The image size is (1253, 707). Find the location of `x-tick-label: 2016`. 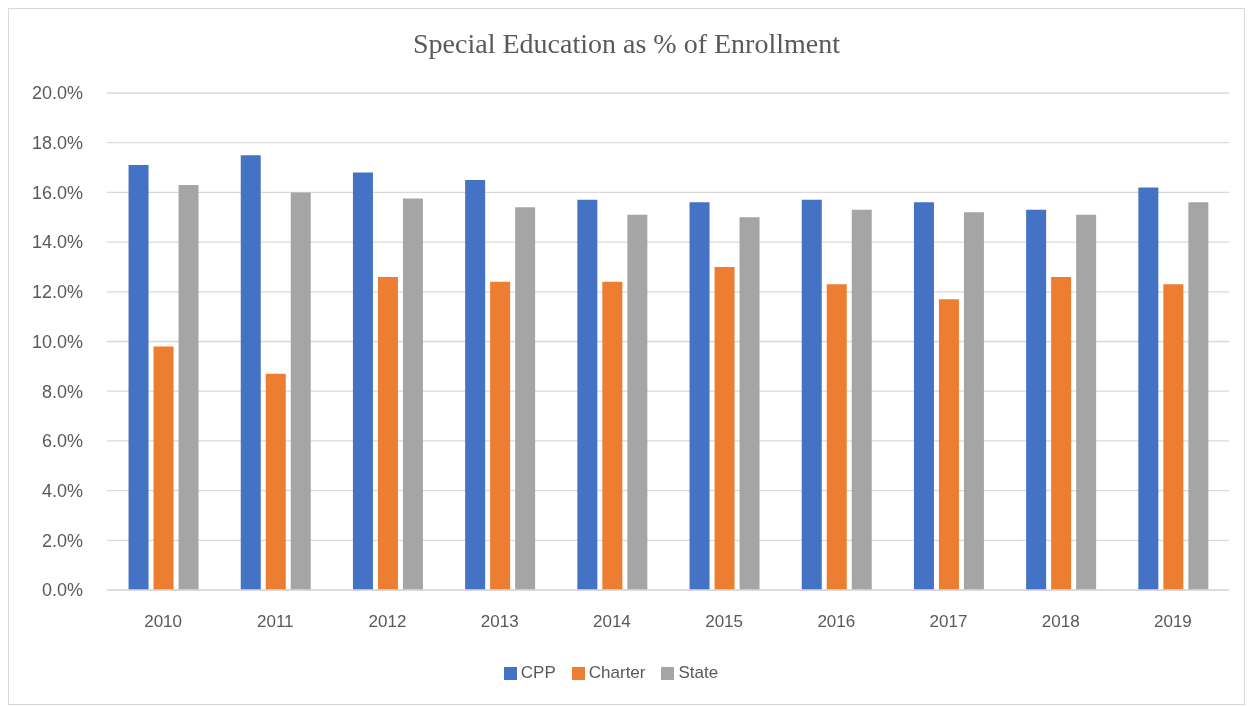

x-tick-label: 2016 is located at coordinates (836, 622).